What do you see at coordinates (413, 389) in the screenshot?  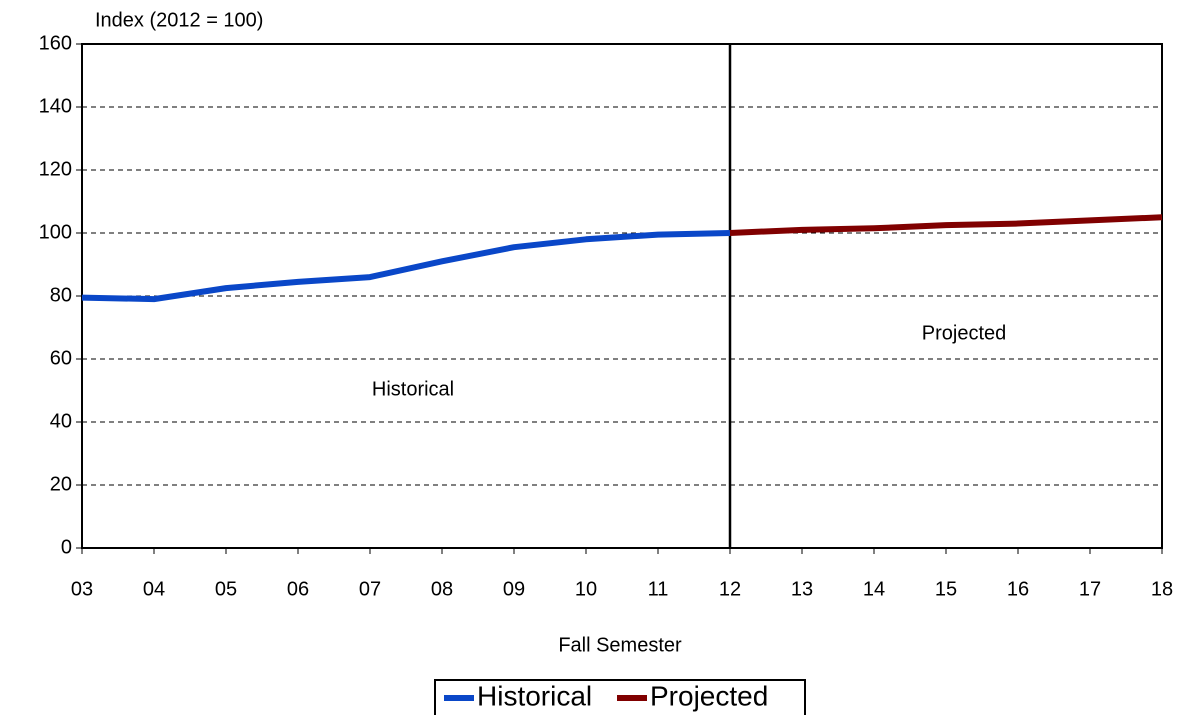 I see `annotation: Historical` at bounding box center [413, 389].